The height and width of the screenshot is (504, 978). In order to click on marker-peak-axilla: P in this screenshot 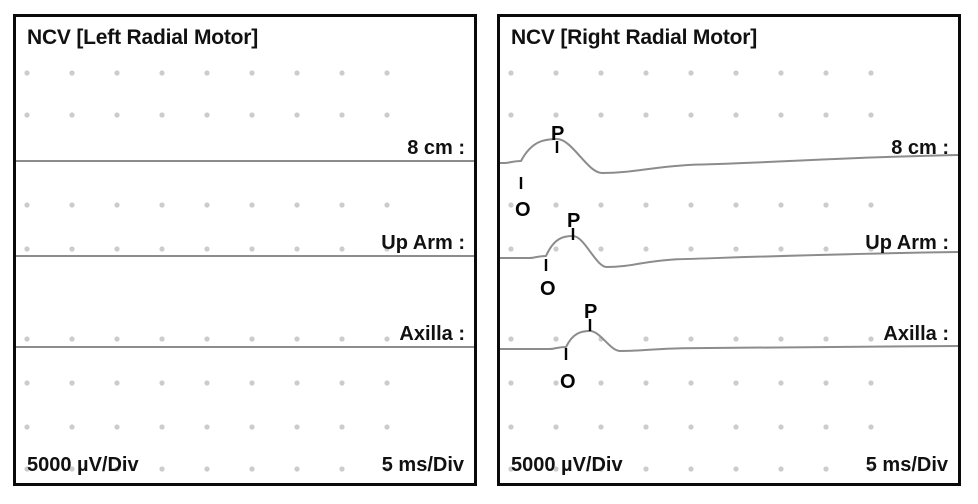, I will do `click(591, 312)`.